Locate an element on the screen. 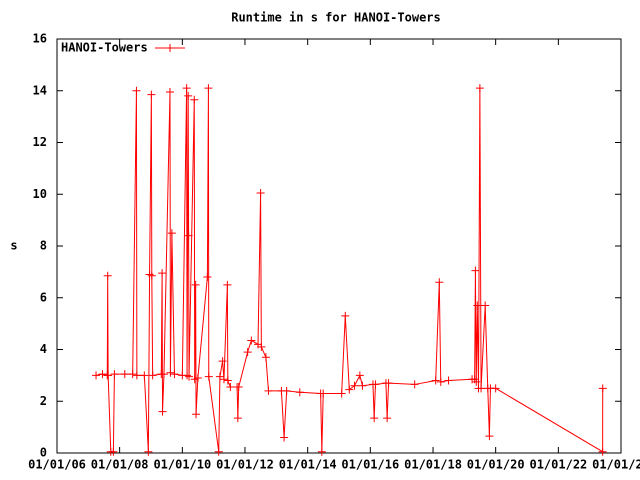 This screenshot has width=640, height=480. x-tick-label: 01/01/24 is located at coordinates (616, 465).